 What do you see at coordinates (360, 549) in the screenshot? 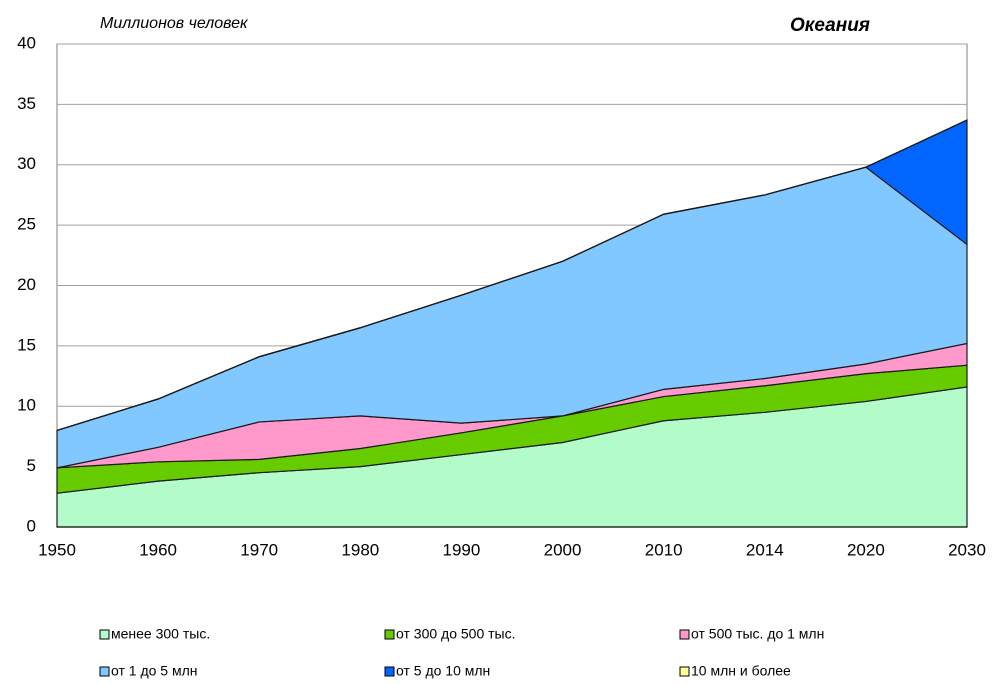
I see `x-tick-label: 1980` at bounding box center [360, 549].